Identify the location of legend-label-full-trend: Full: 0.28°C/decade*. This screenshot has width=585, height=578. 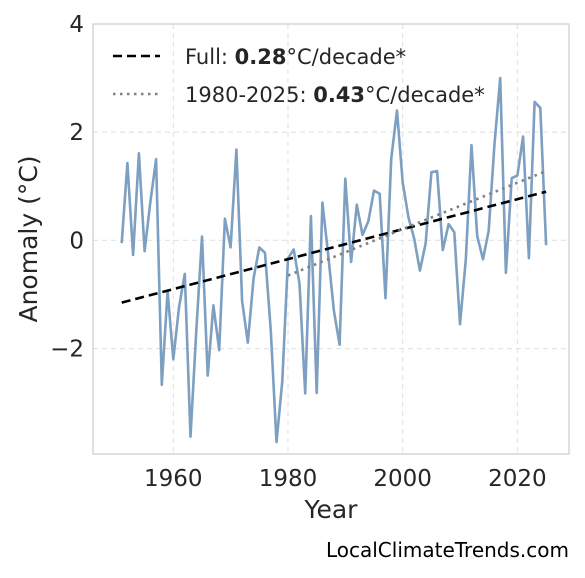
(295, 57).